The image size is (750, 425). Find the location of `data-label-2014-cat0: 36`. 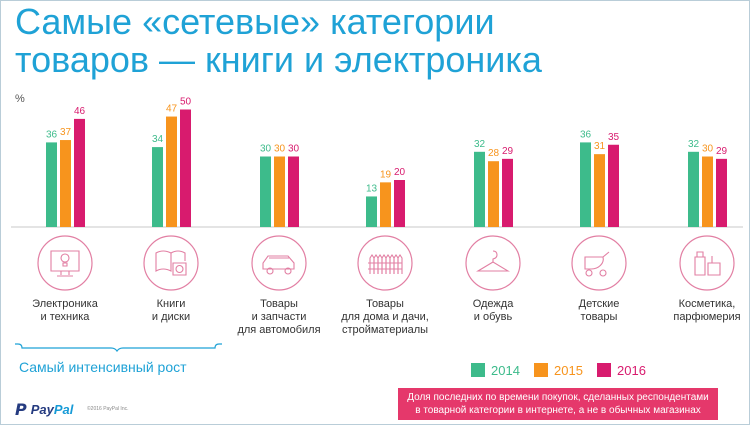

data-label-2014-cat0: 36 is located at coordinates (52, 134).